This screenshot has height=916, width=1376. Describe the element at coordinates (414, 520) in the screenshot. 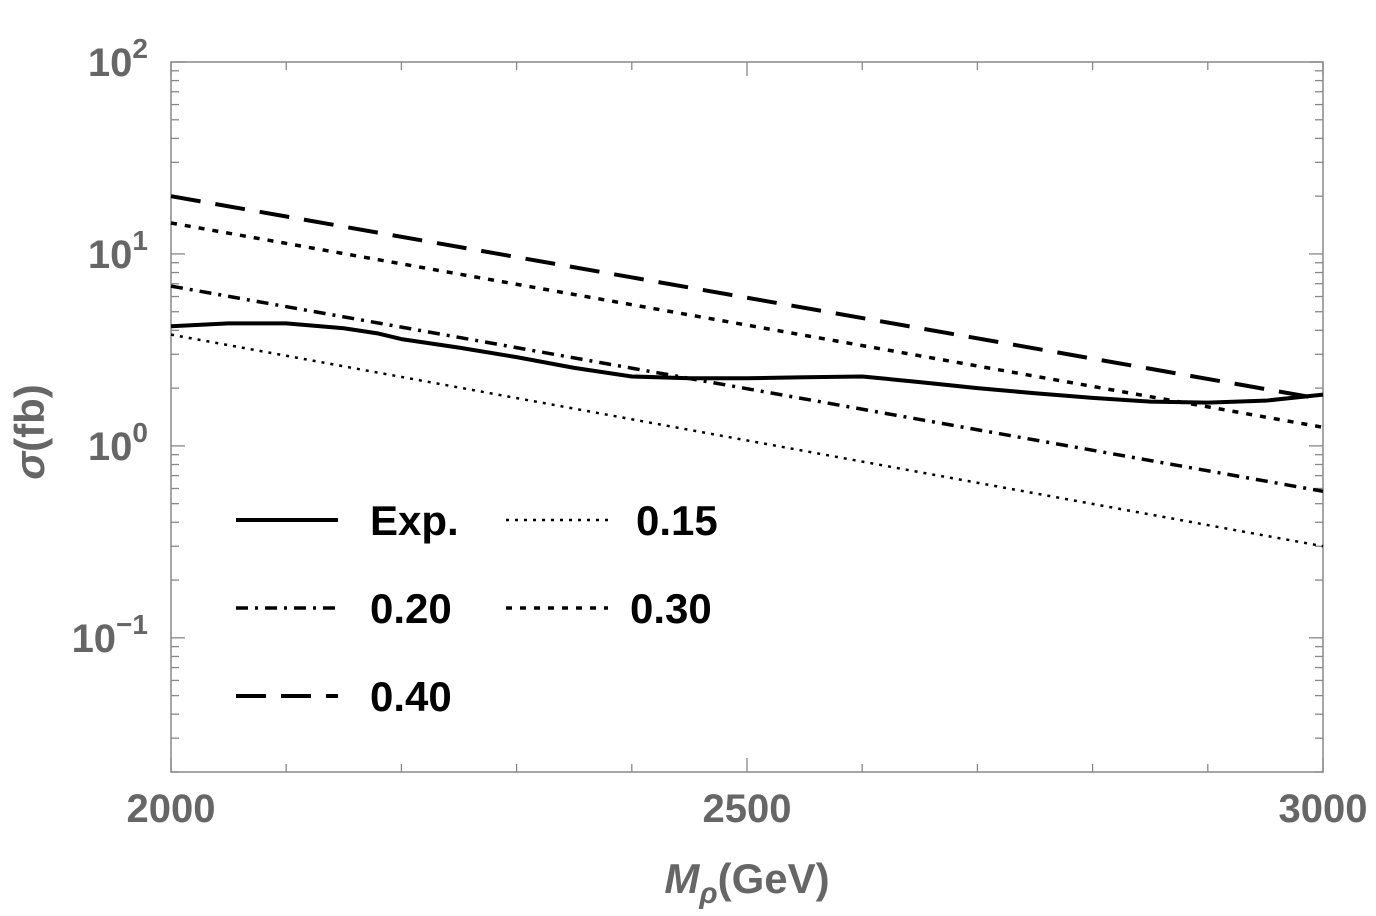

I see `legend-label: Exp.` at that location.